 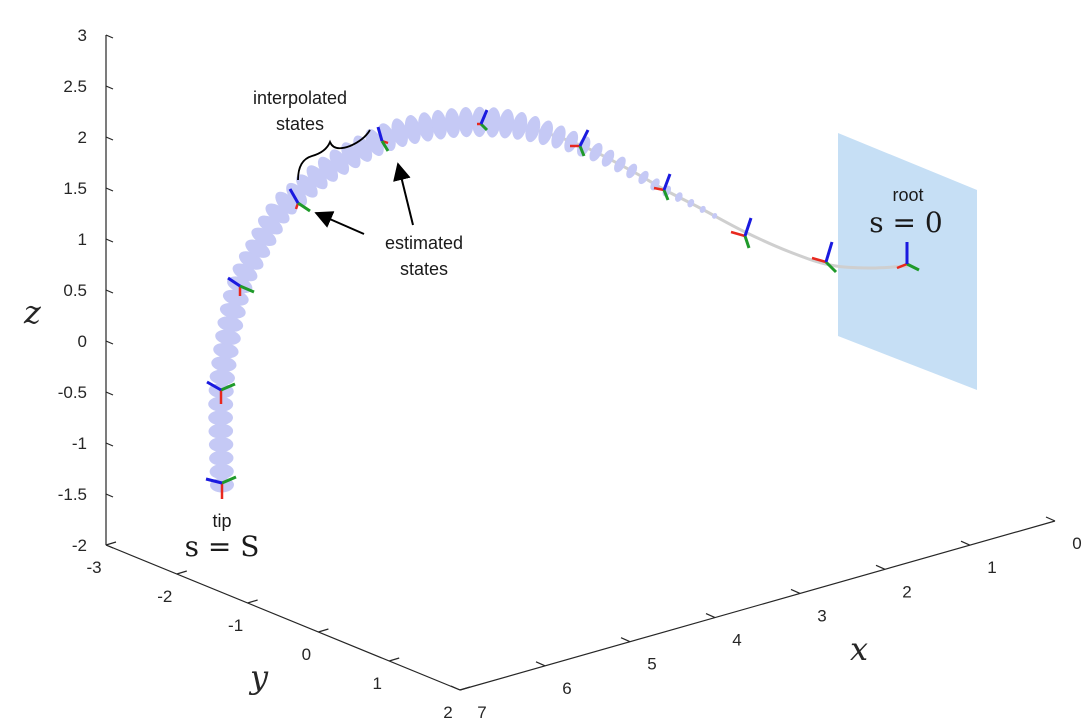 What do you see at coordinates (93, 567) in the screenshot?
I see `y-tick-label: -3` at bounding box center [93, 567].